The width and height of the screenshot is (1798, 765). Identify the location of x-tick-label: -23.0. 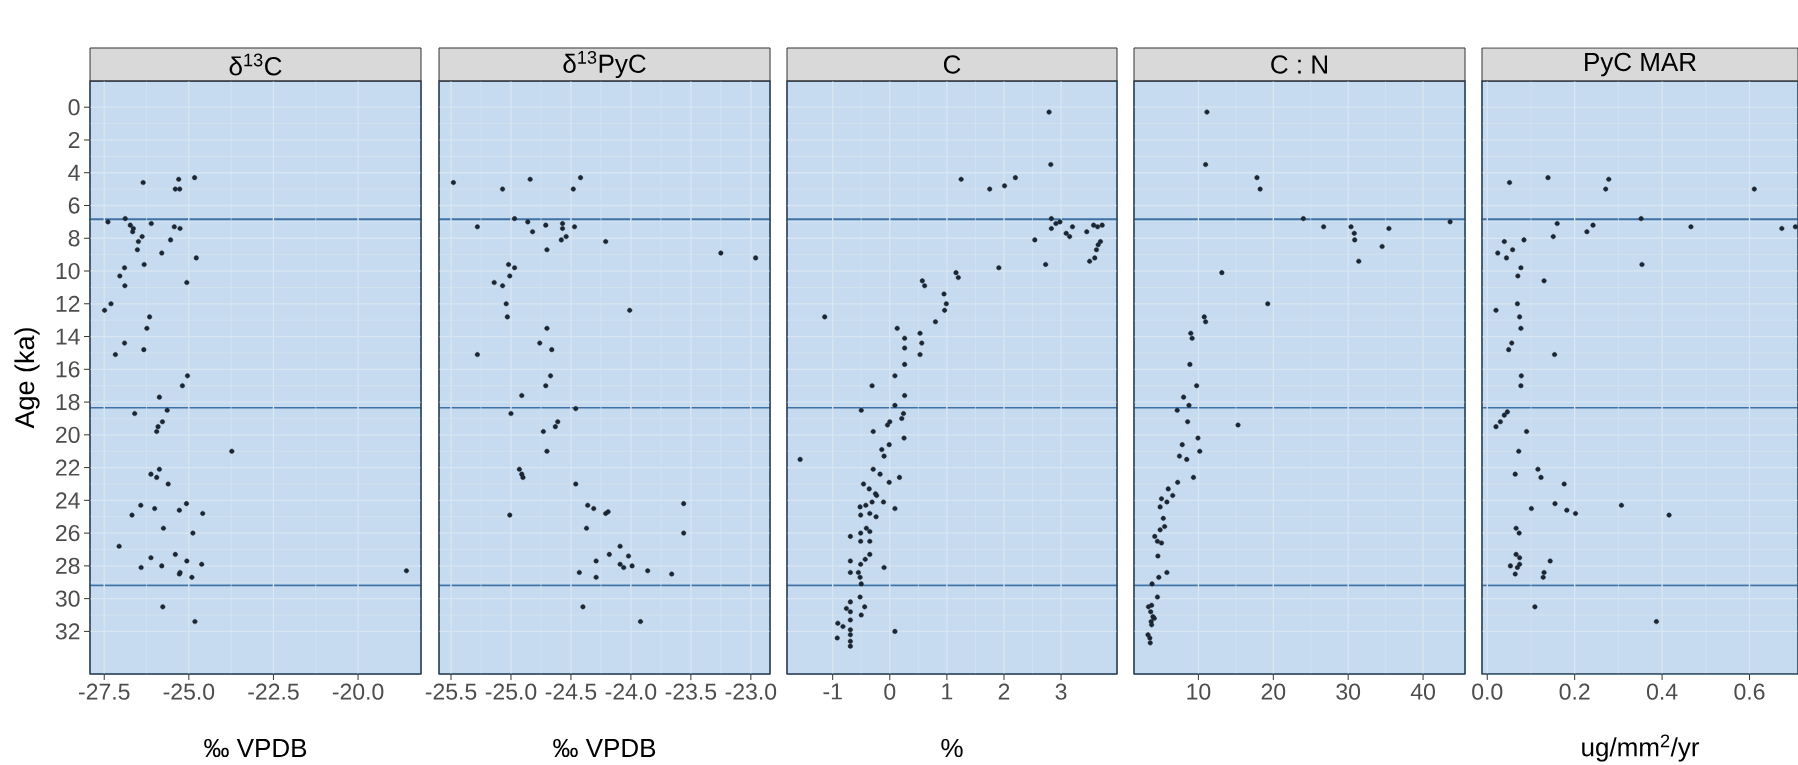
(751, 691).